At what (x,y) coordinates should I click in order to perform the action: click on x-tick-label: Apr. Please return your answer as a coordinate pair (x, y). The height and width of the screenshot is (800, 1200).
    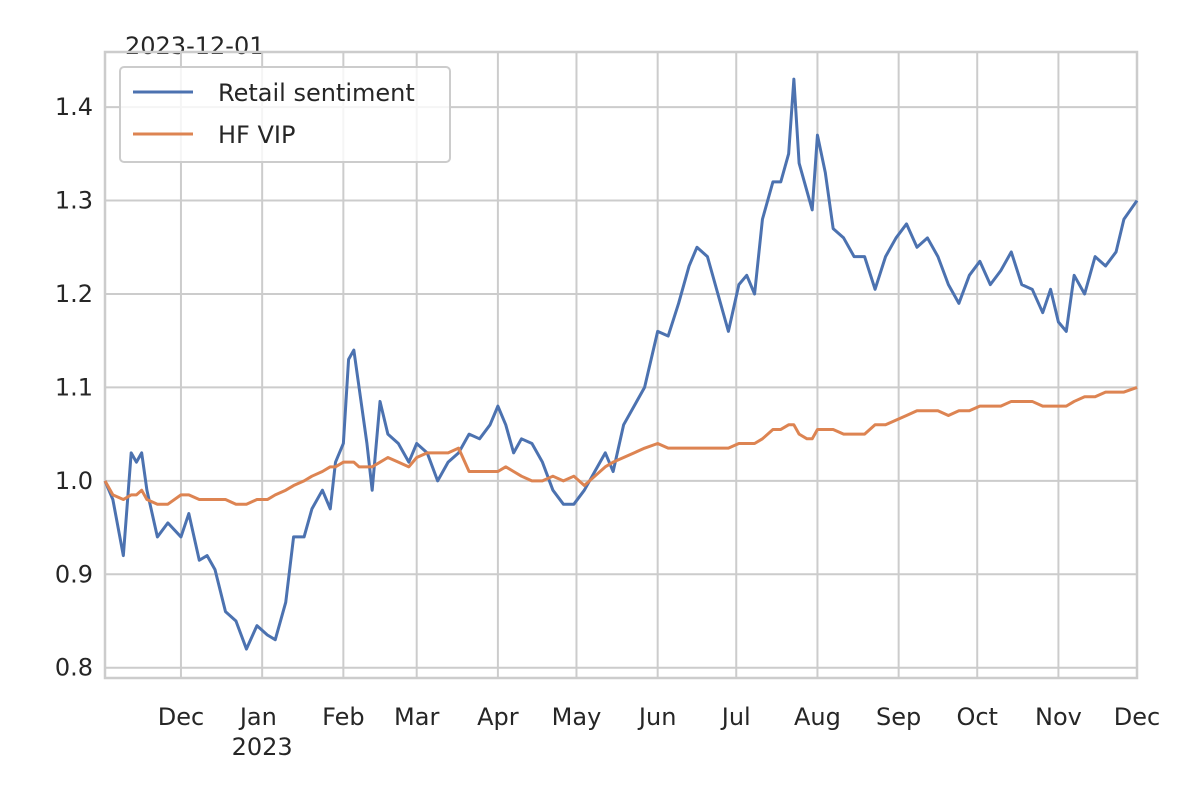
    Looking at the image, I should click on (498, 717).